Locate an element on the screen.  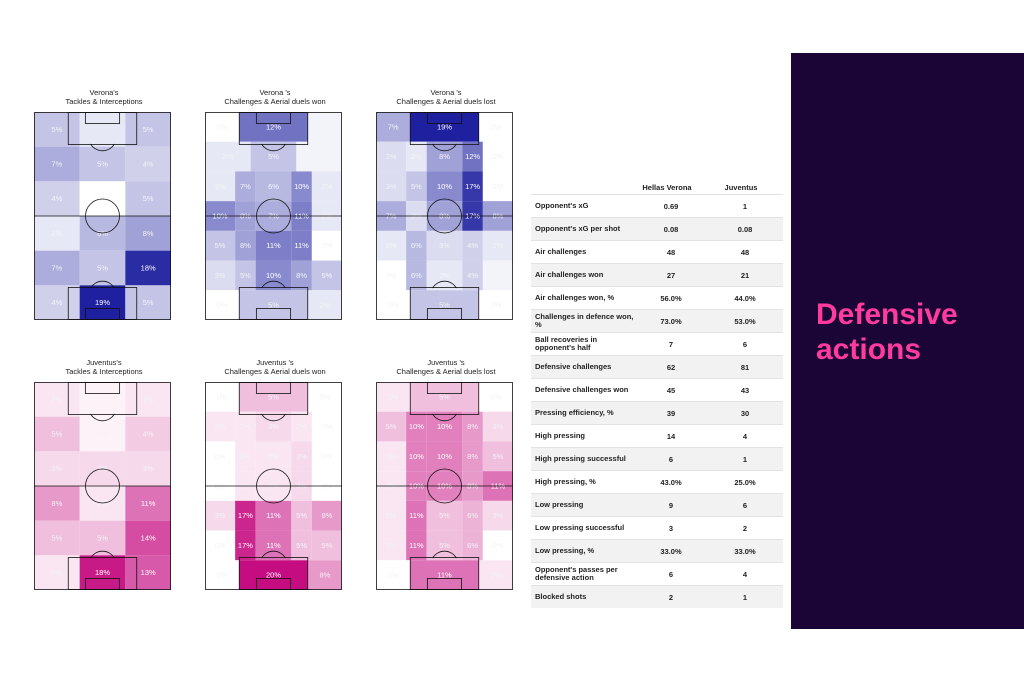
table-cell: 0.69 is located at coordinates (671, 206).